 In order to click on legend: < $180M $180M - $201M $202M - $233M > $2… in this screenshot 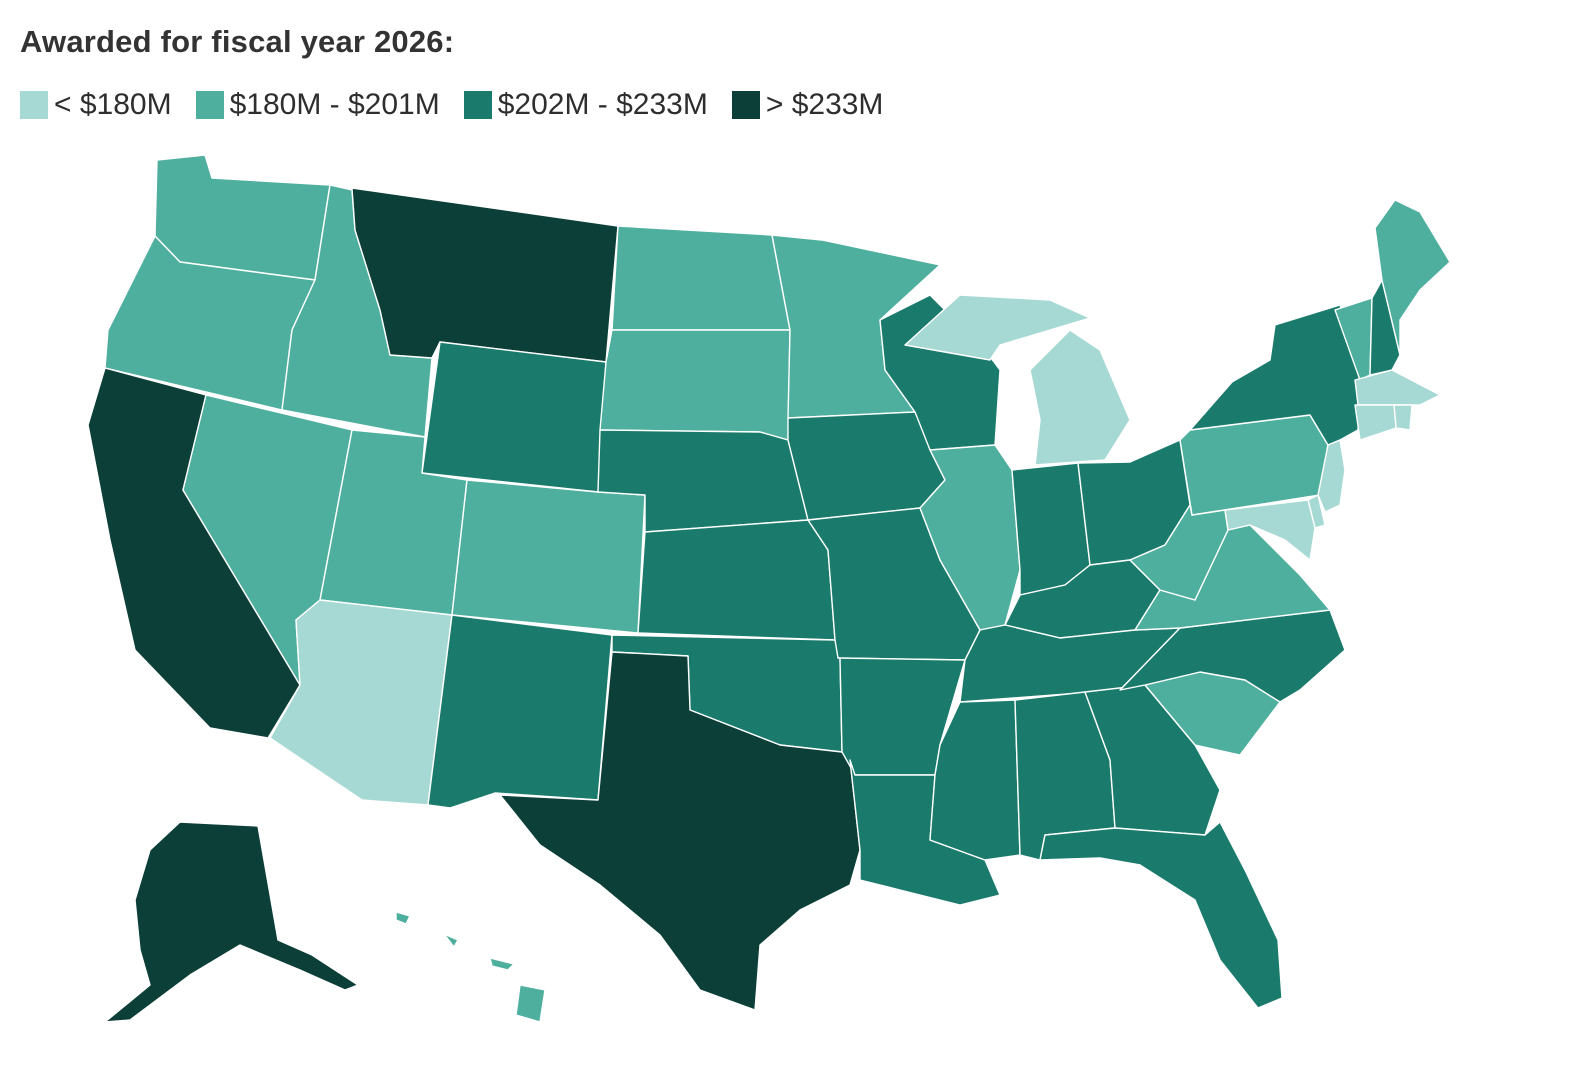, I will do `click(463, 105)`.